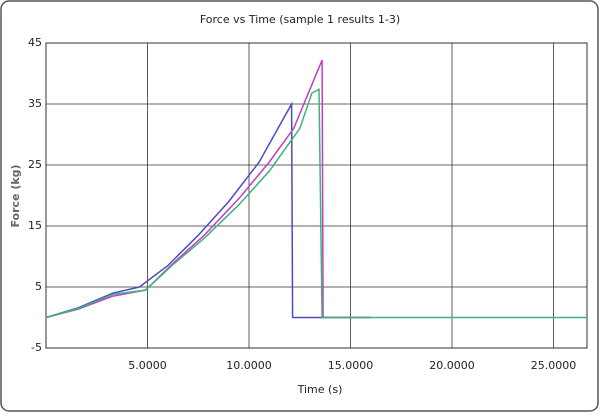 The image size is (600, 417). I want to click on y-tick-label: 5, so click(38, 286).